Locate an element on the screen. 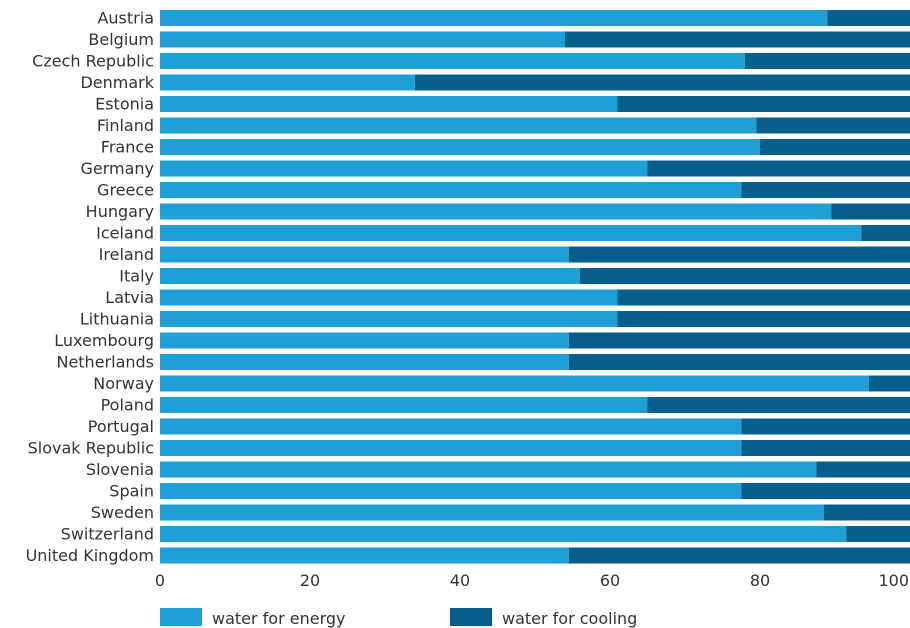  category-label: Portugal is located at coordinates (121, 426).